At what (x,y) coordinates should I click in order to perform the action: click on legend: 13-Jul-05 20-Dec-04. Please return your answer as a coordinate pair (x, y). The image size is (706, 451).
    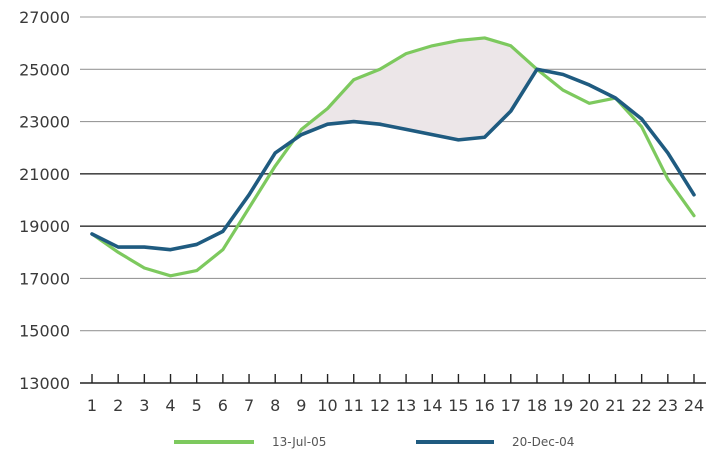
    Looking at the image, I should click on (374, 442).